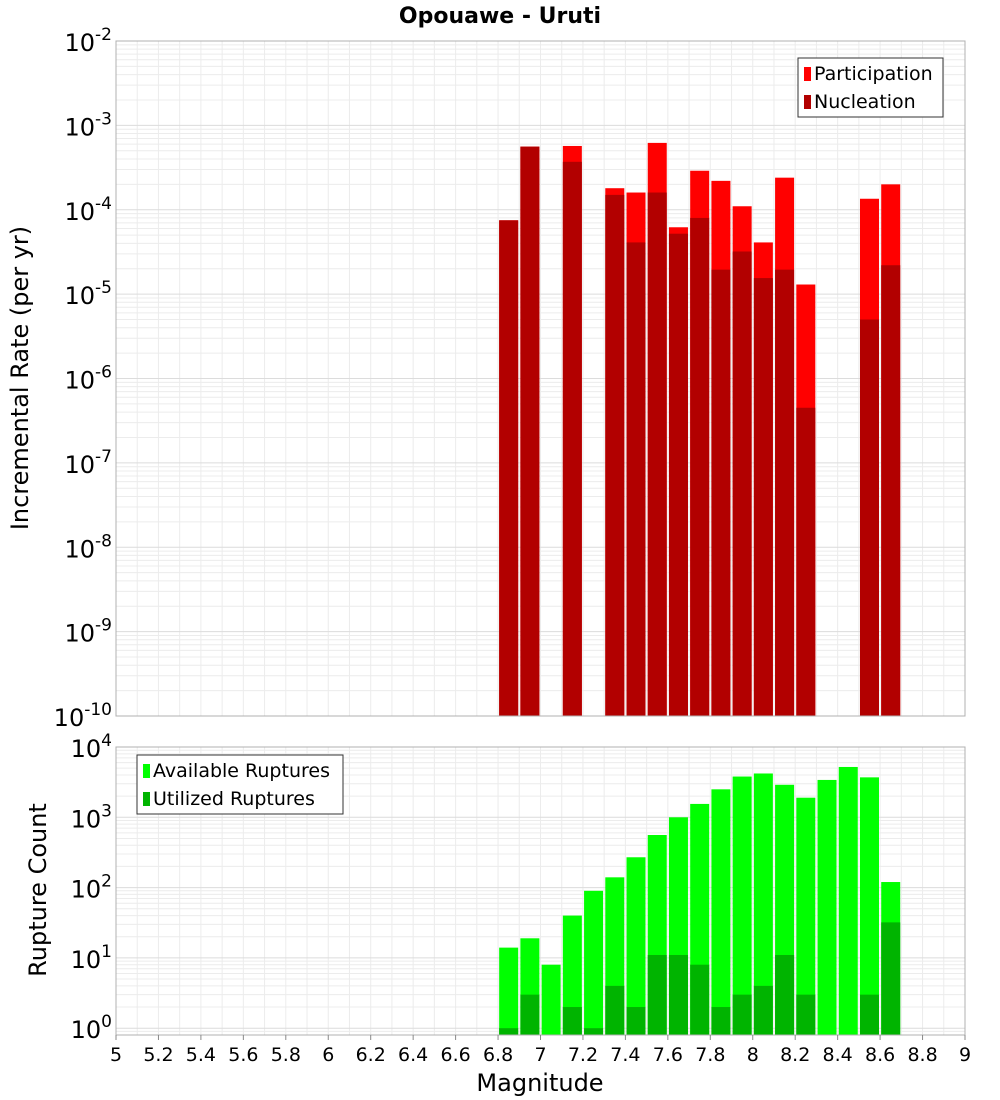 The height and width of the screenshot is (1100, 1000). I want to click on x-tick-label: 5.4, so click(201, 1055).